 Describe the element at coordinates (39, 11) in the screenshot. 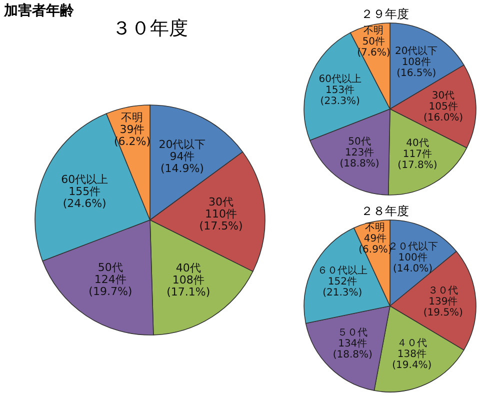

I see `text: 加害者年齢` at that location.